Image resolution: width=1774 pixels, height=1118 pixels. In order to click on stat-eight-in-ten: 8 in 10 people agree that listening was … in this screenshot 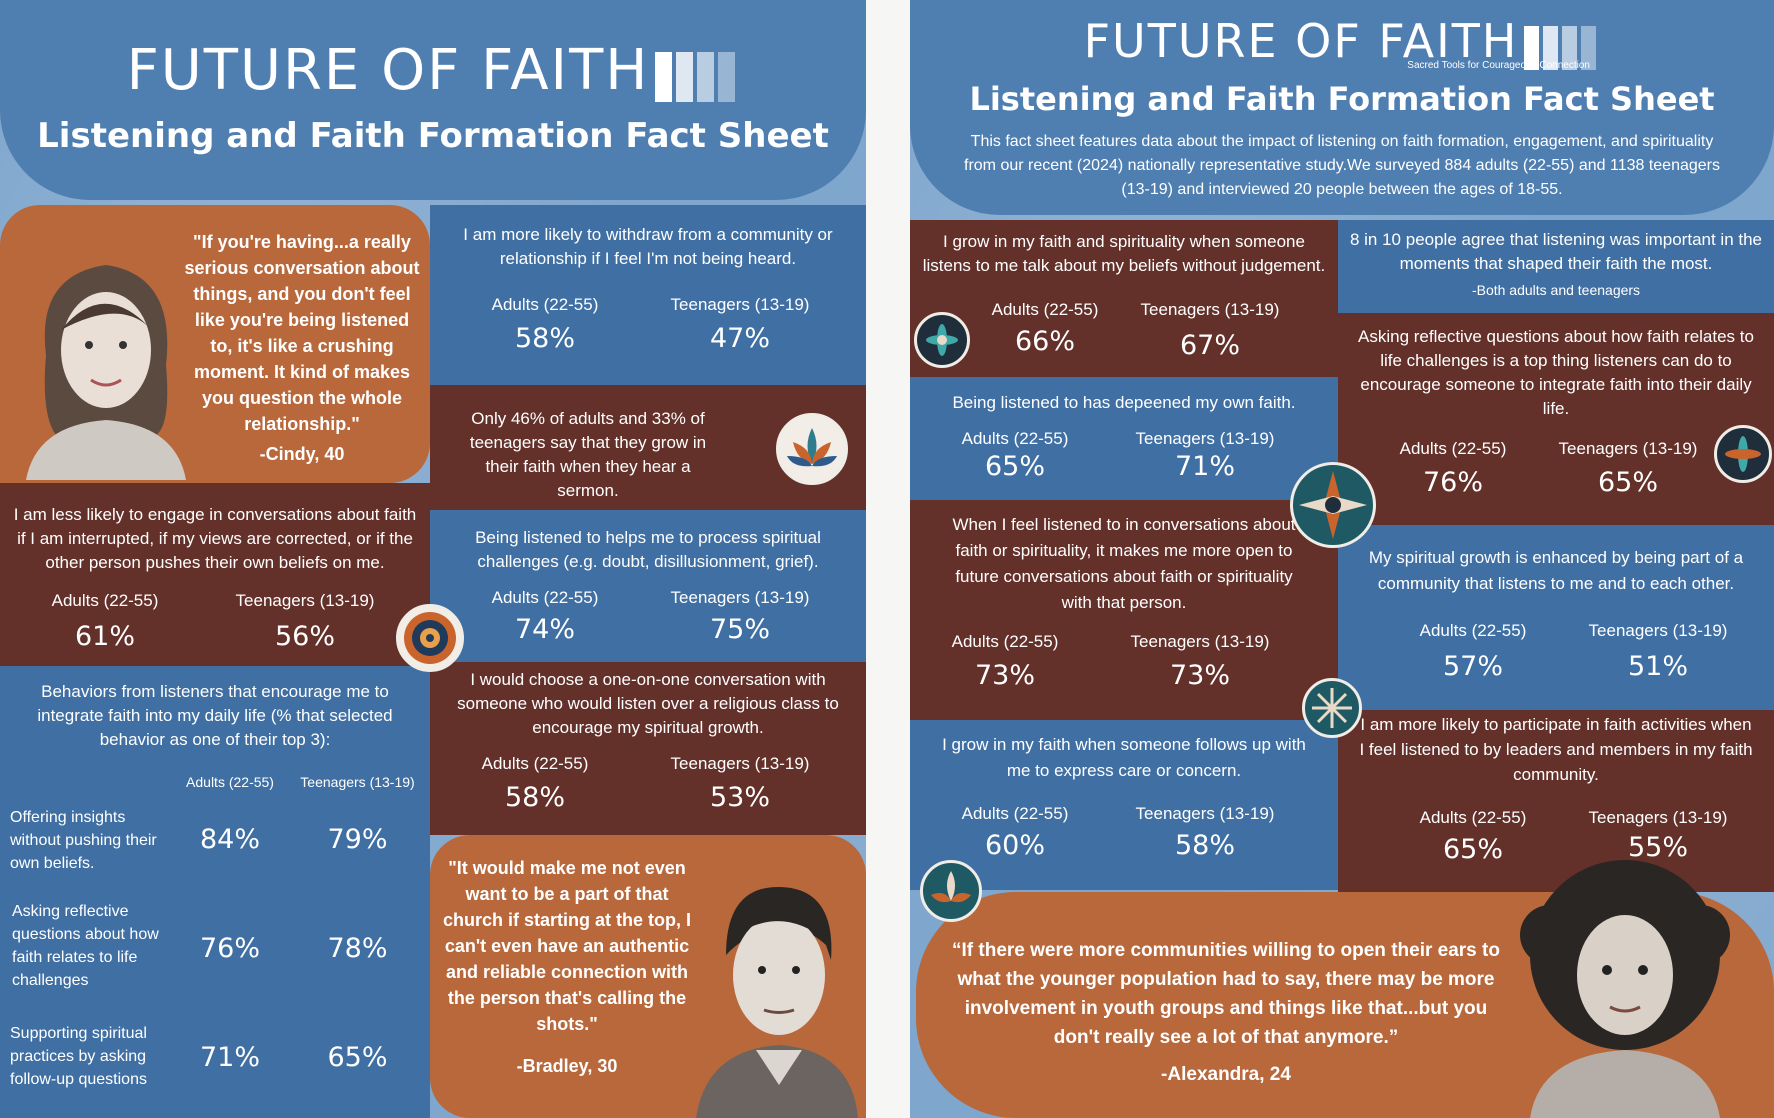, I will do `click(1556, 266)`.